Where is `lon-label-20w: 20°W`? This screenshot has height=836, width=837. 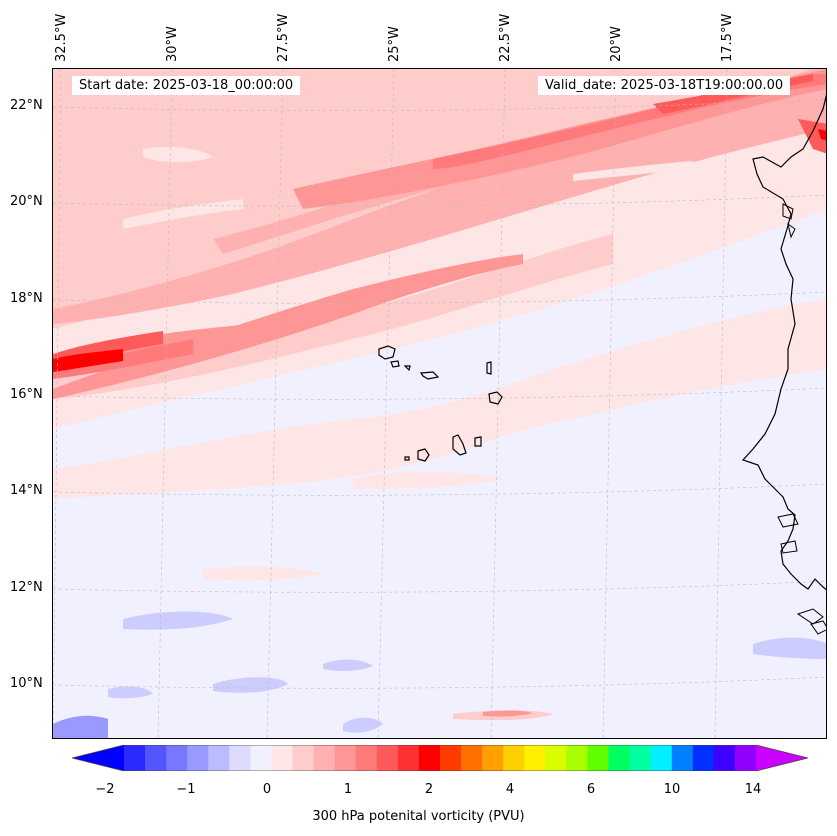
lon-label-20w: 20°W is located at coordinates (616, 44).